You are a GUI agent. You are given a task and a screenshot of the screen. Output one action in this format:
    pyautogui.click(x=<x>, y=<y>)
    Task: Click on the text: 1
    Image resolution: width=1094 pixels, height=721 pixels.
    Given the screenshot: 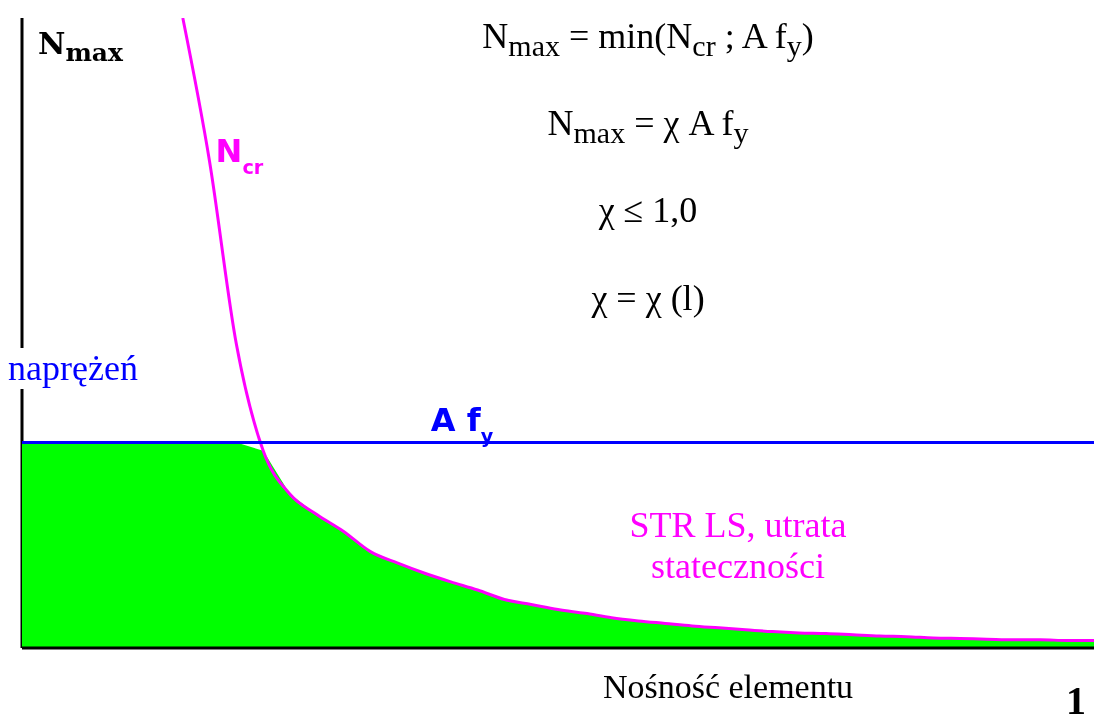 What is the action you would take?
    pyautogui.click(x=1076, y=699)
    